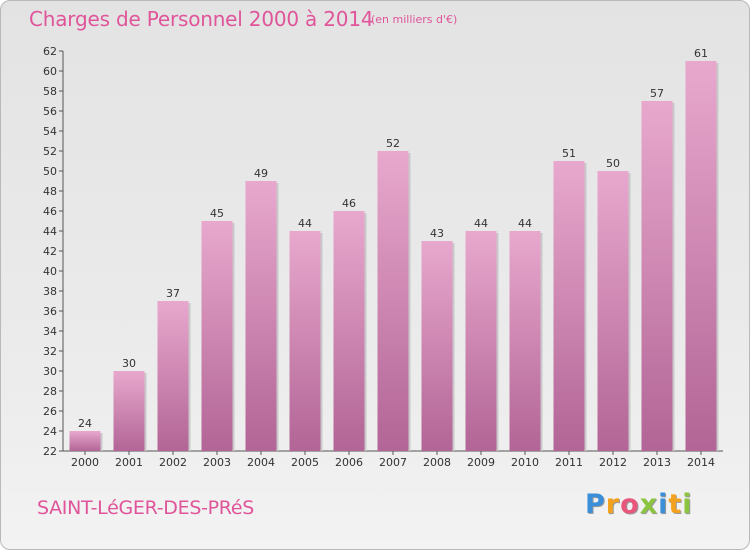  What do you see at coordinates (595, 504) in the screenshot?
I see `logo-letter: P` at bounding box center [595, 504].